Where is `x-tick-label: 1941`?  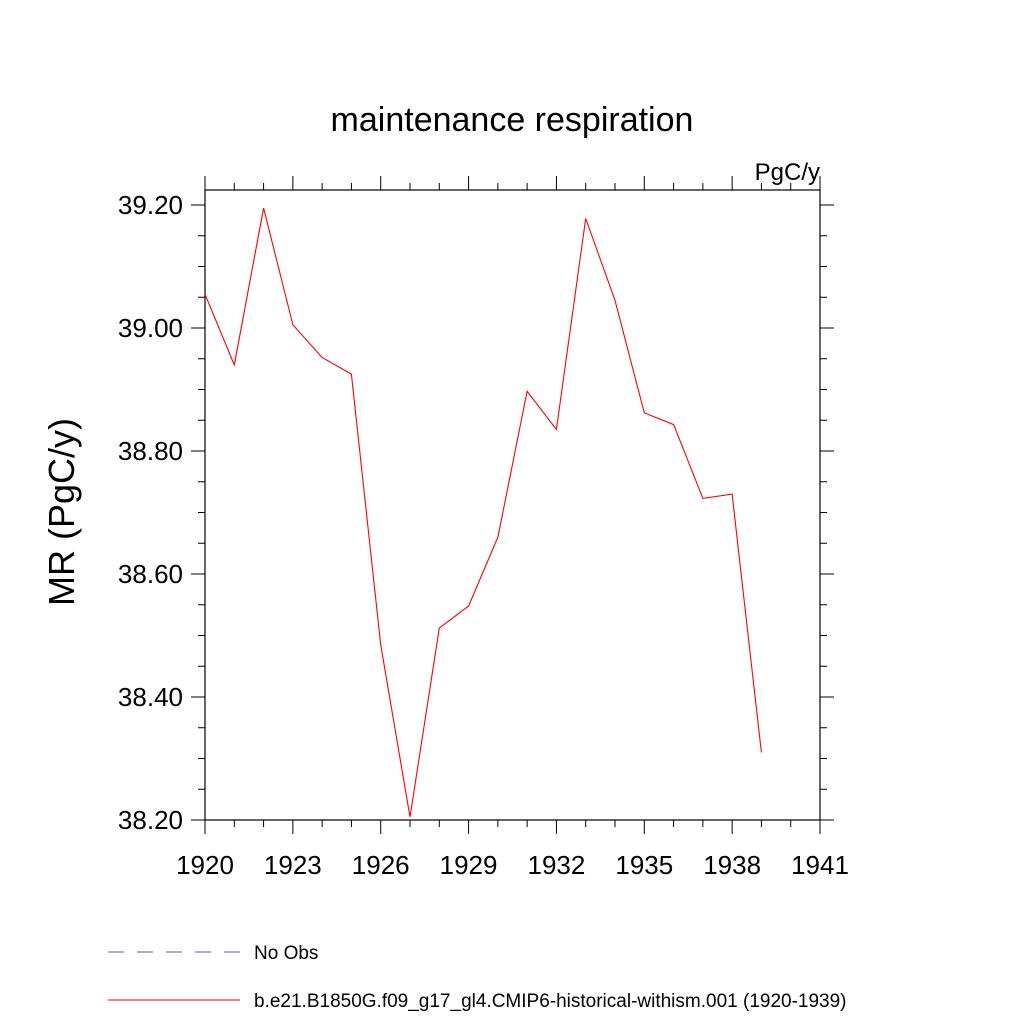 x-tick-label: 1941 is located at coordinates (820, 865).